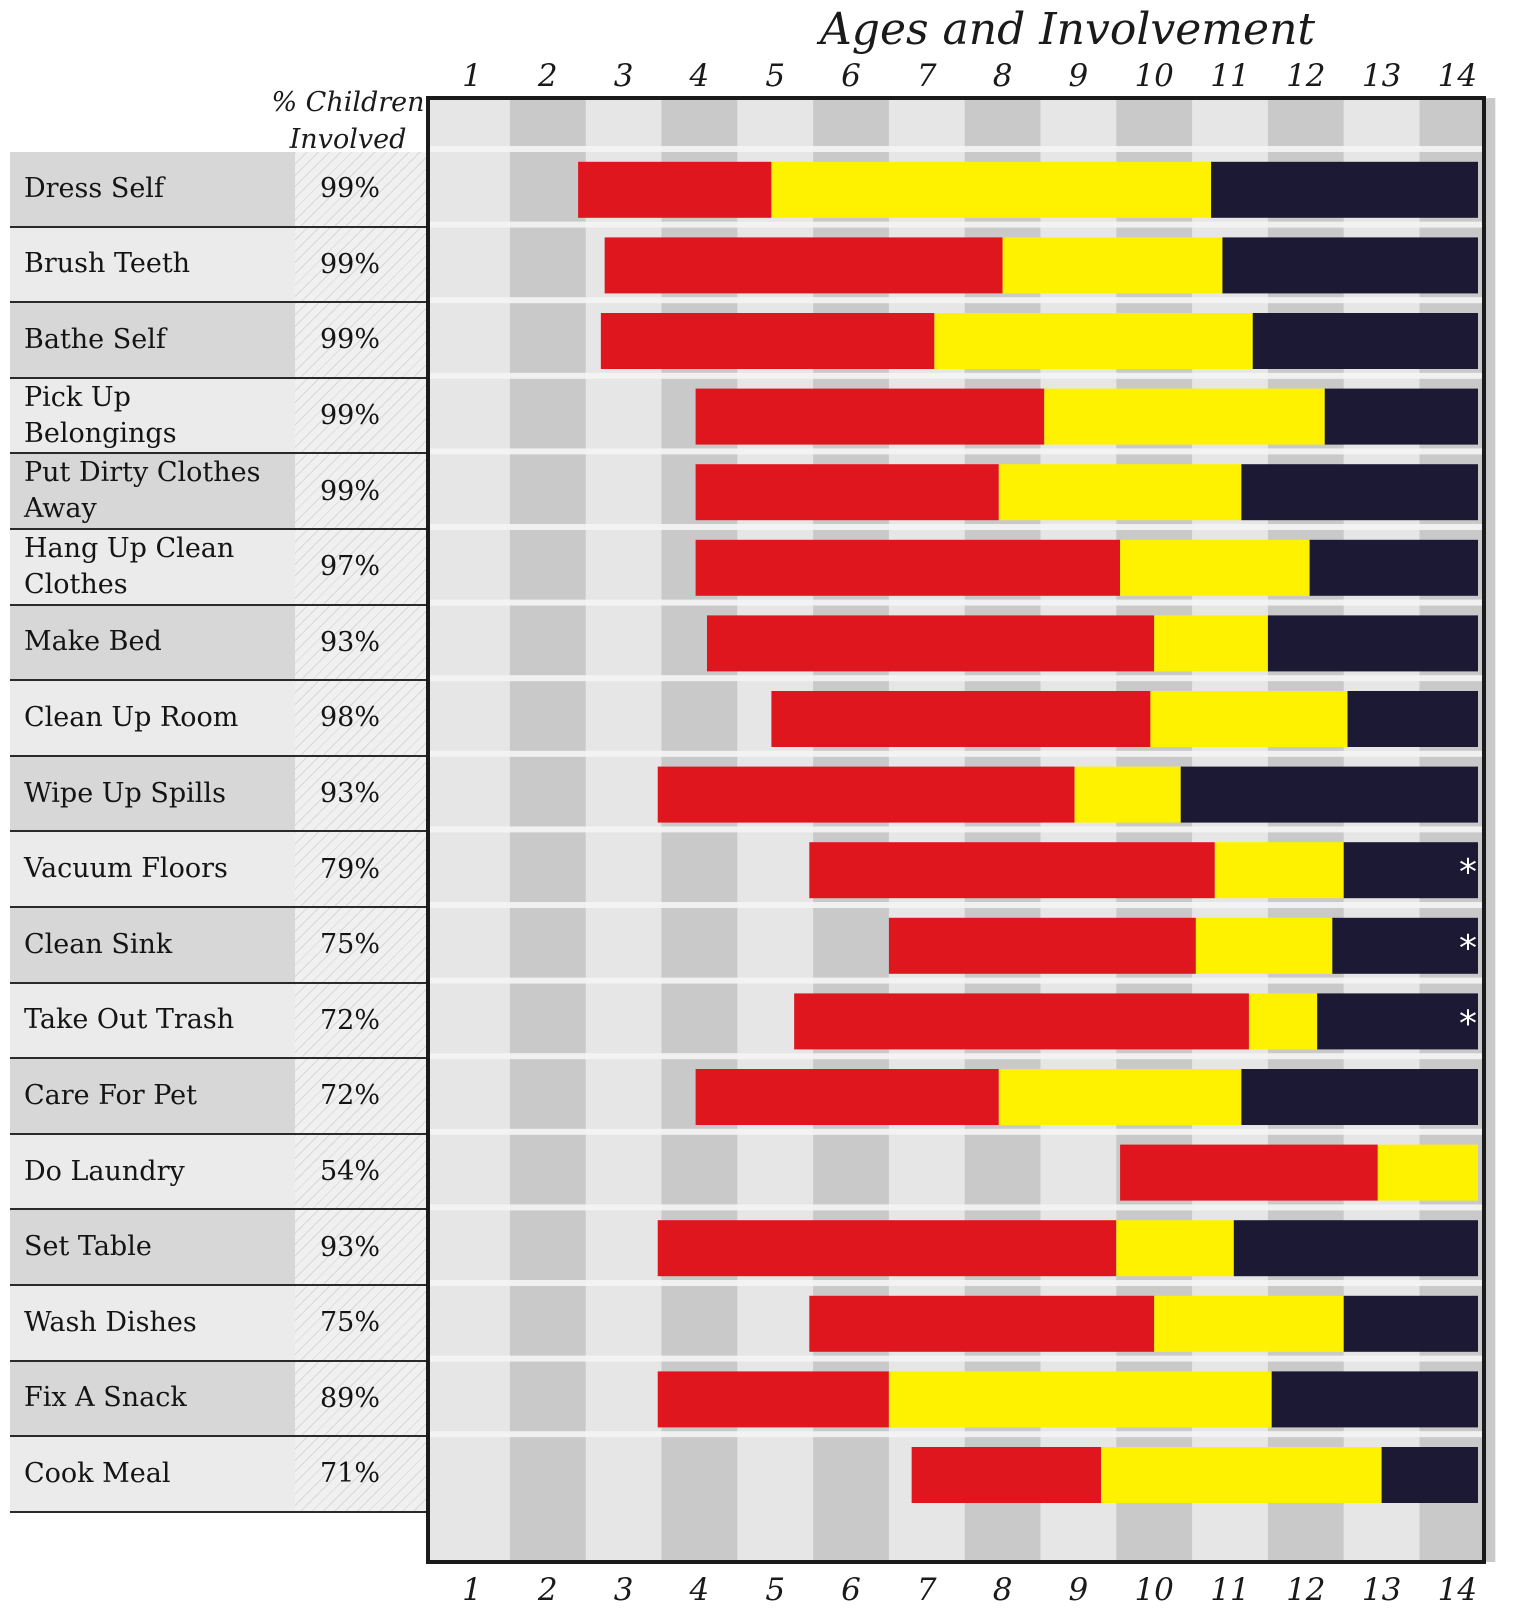 The width and height of the screenshot is (1531, 1617). I want to click on task-label: Put Dirty Clothes Away, so click(142, 491).